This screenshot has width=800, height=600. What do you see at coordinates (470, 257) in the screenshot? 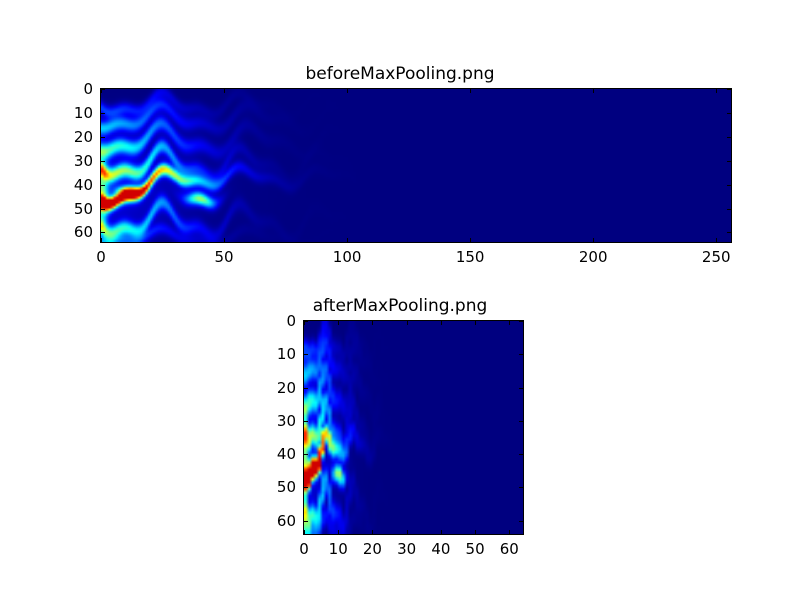
I see `x-tick-label: 150` at bounding box center [470, 257].